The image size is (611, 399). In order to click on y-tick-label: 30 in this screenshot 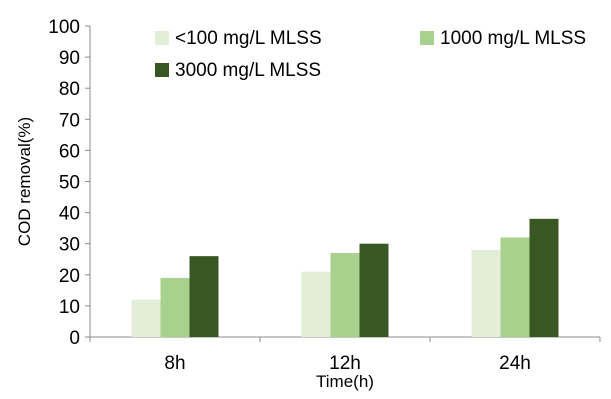, I will do `click(69, 245)`.